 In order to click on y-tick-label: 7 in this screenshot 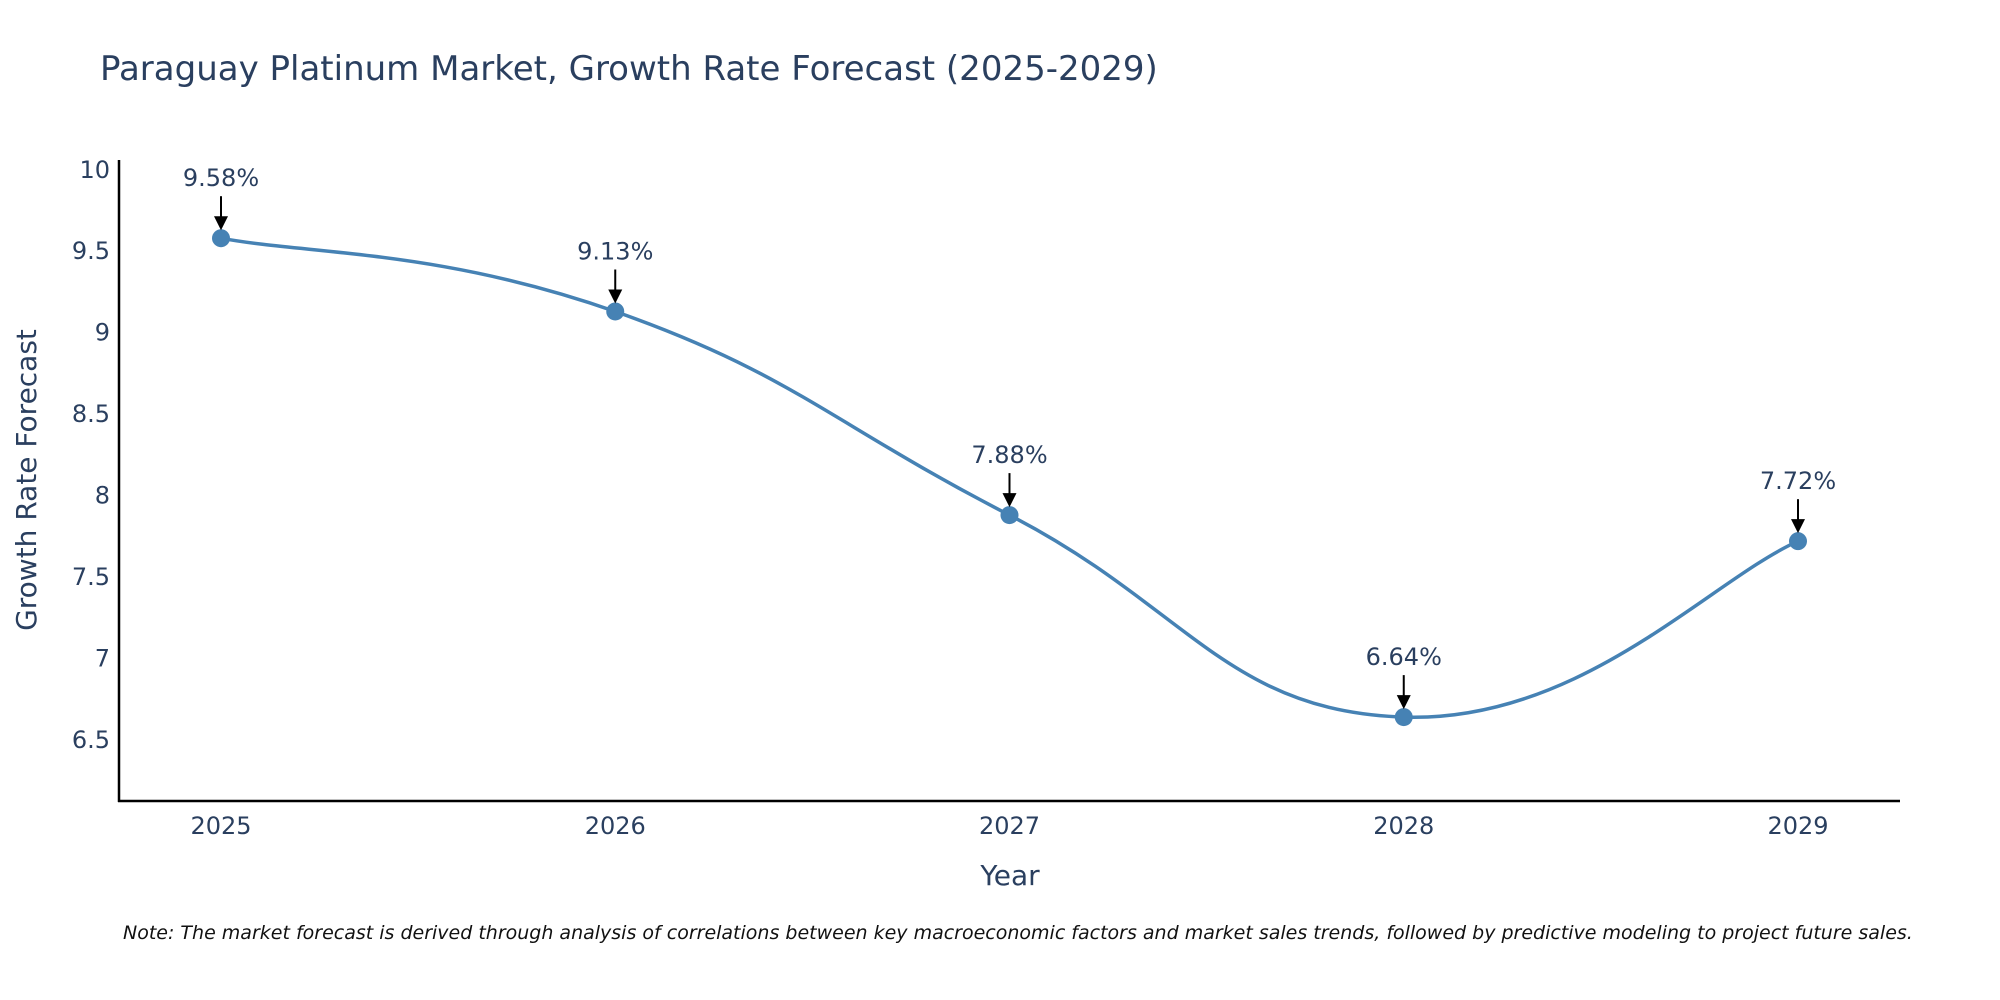, I will do `click(102, 658)`.